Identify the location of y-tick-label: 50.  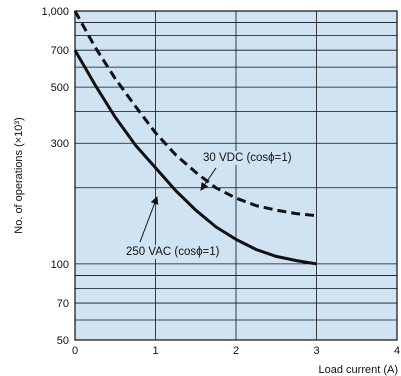
(63, 341).